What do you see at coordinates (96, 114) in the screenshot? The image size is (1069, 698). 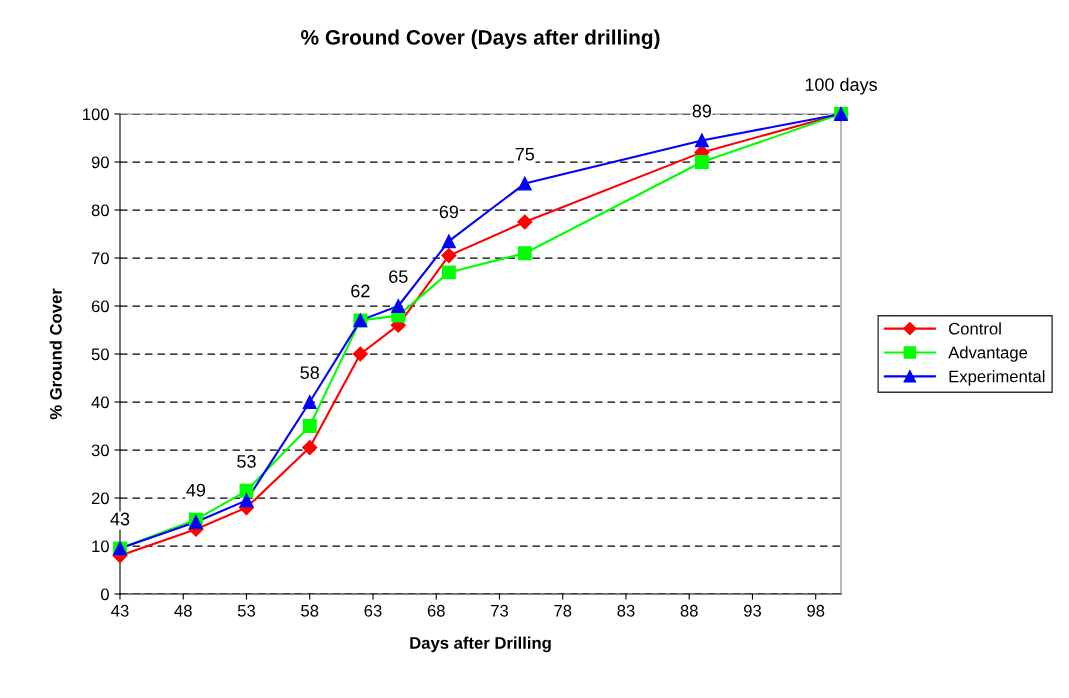 I see `y-tick-label: 100` at bounding box center [96, 114].